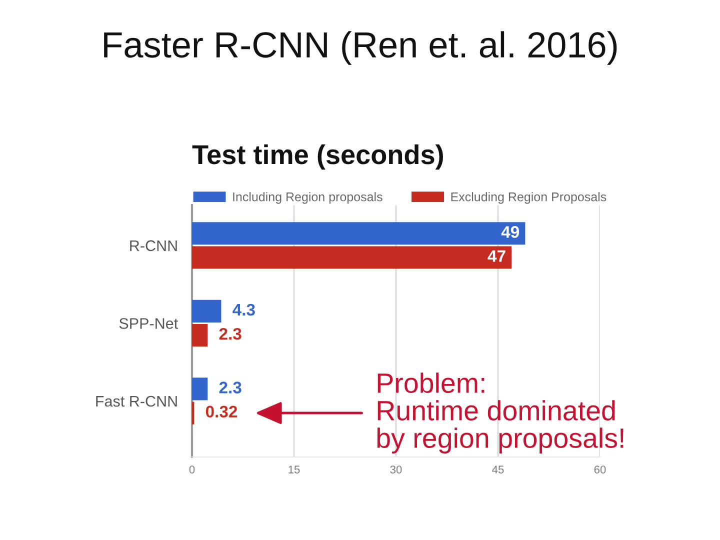 The image size is (720, 540). Describe the element at coordinates (153, 246) in the screenshot. I see `y-tick-label: R-CNN` at that location.